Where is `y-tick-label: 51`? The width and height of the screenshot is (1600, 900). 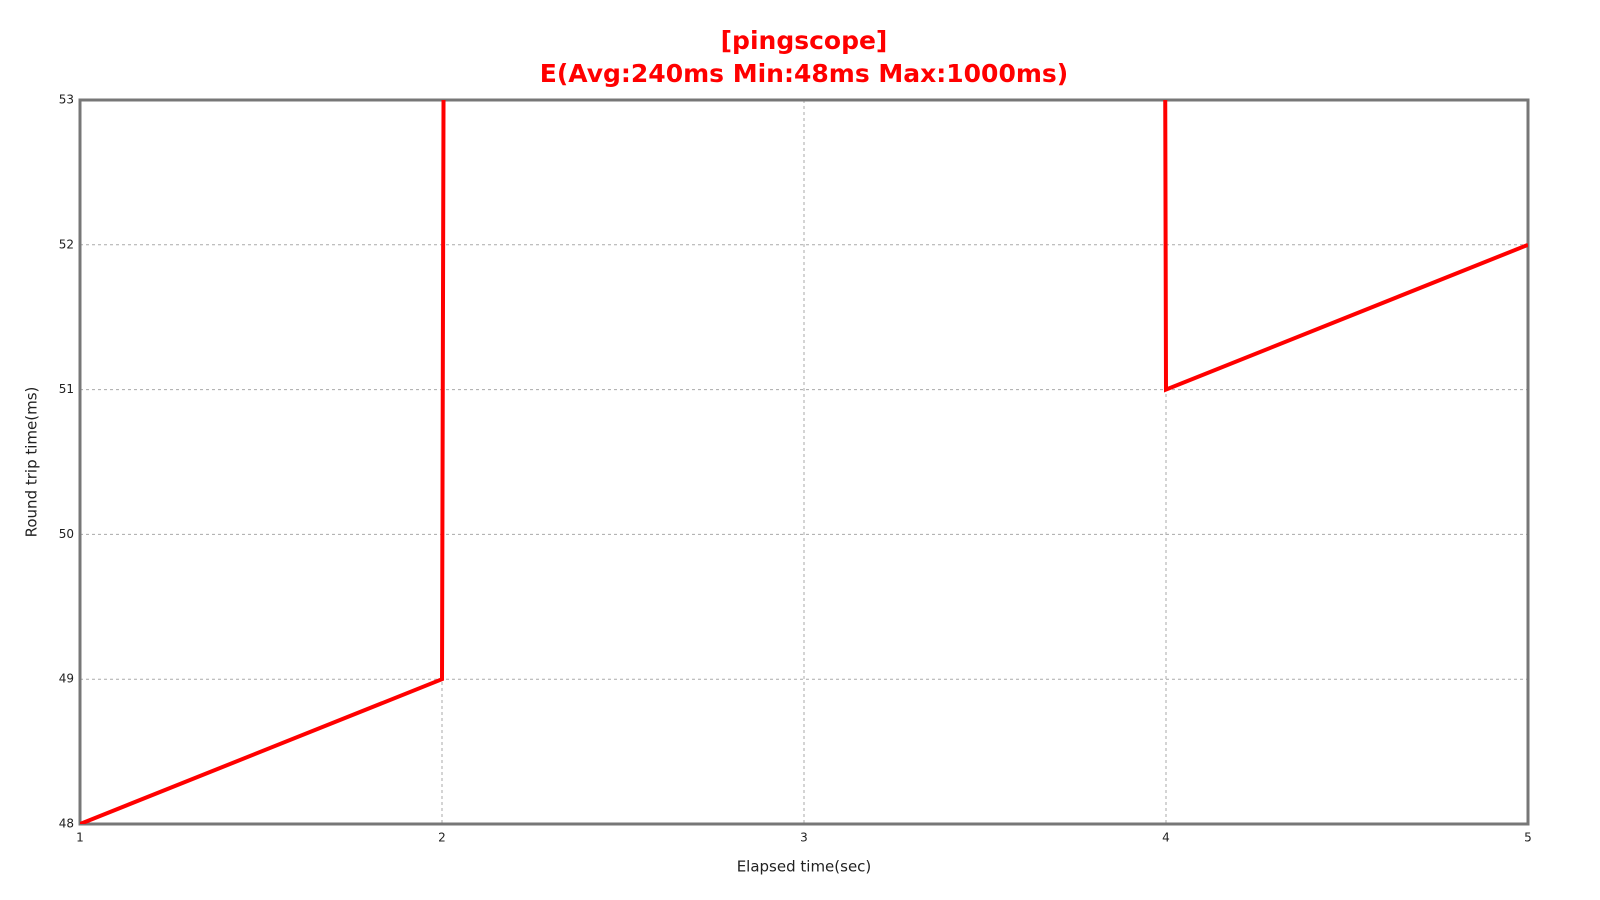
y-tick-label: 51 is located at coordinates (66, 389).